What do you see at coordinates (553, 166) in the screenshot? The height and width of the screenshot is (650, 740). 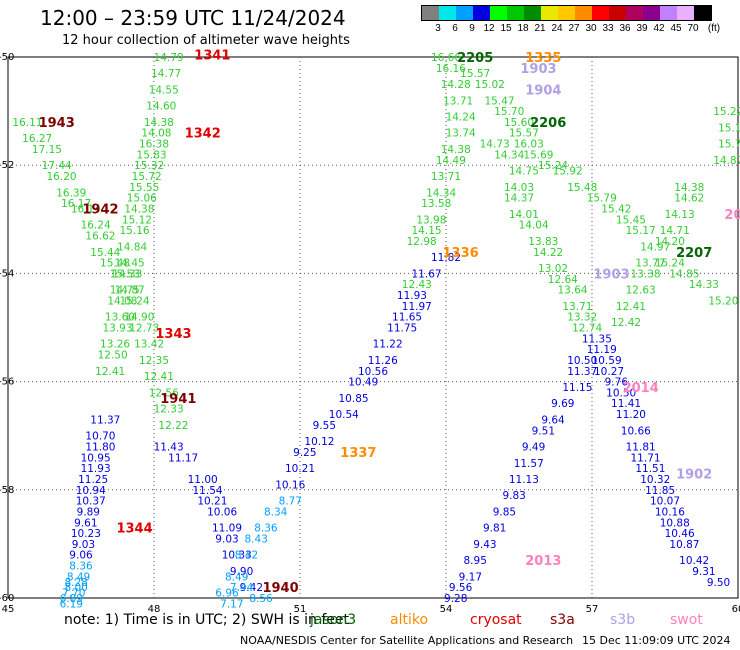 I see `swh-value-label: 15.24` at bounding box center [553, 166].